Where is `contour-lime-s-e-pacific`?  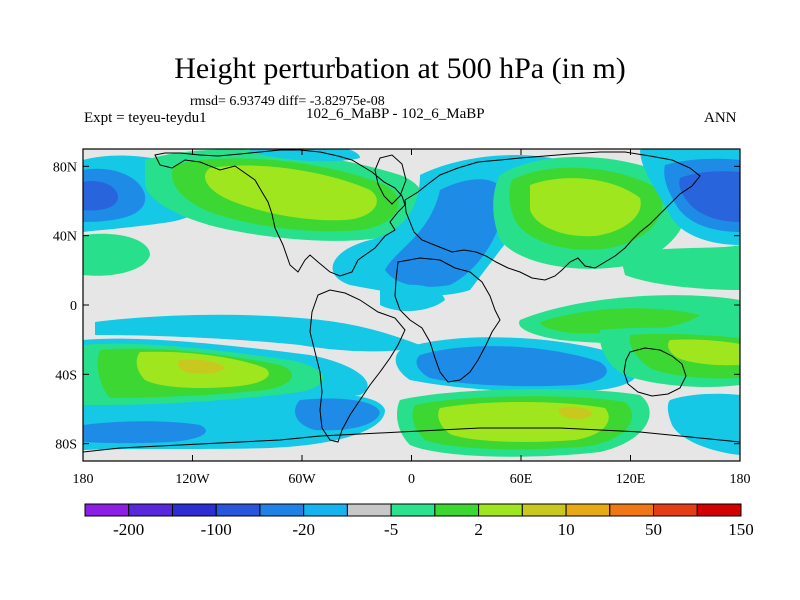
contour-lime-s-e-pacific is located at coordinates (704, 352).